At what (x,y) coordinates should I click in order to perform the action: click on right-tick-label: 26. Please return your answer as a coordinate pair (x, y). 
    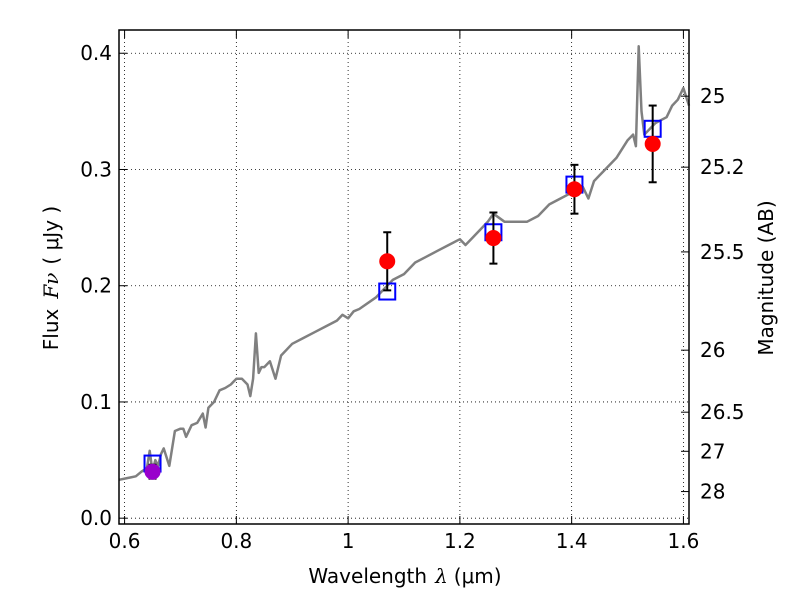
    Looking at the image, I should click on (712, 350).